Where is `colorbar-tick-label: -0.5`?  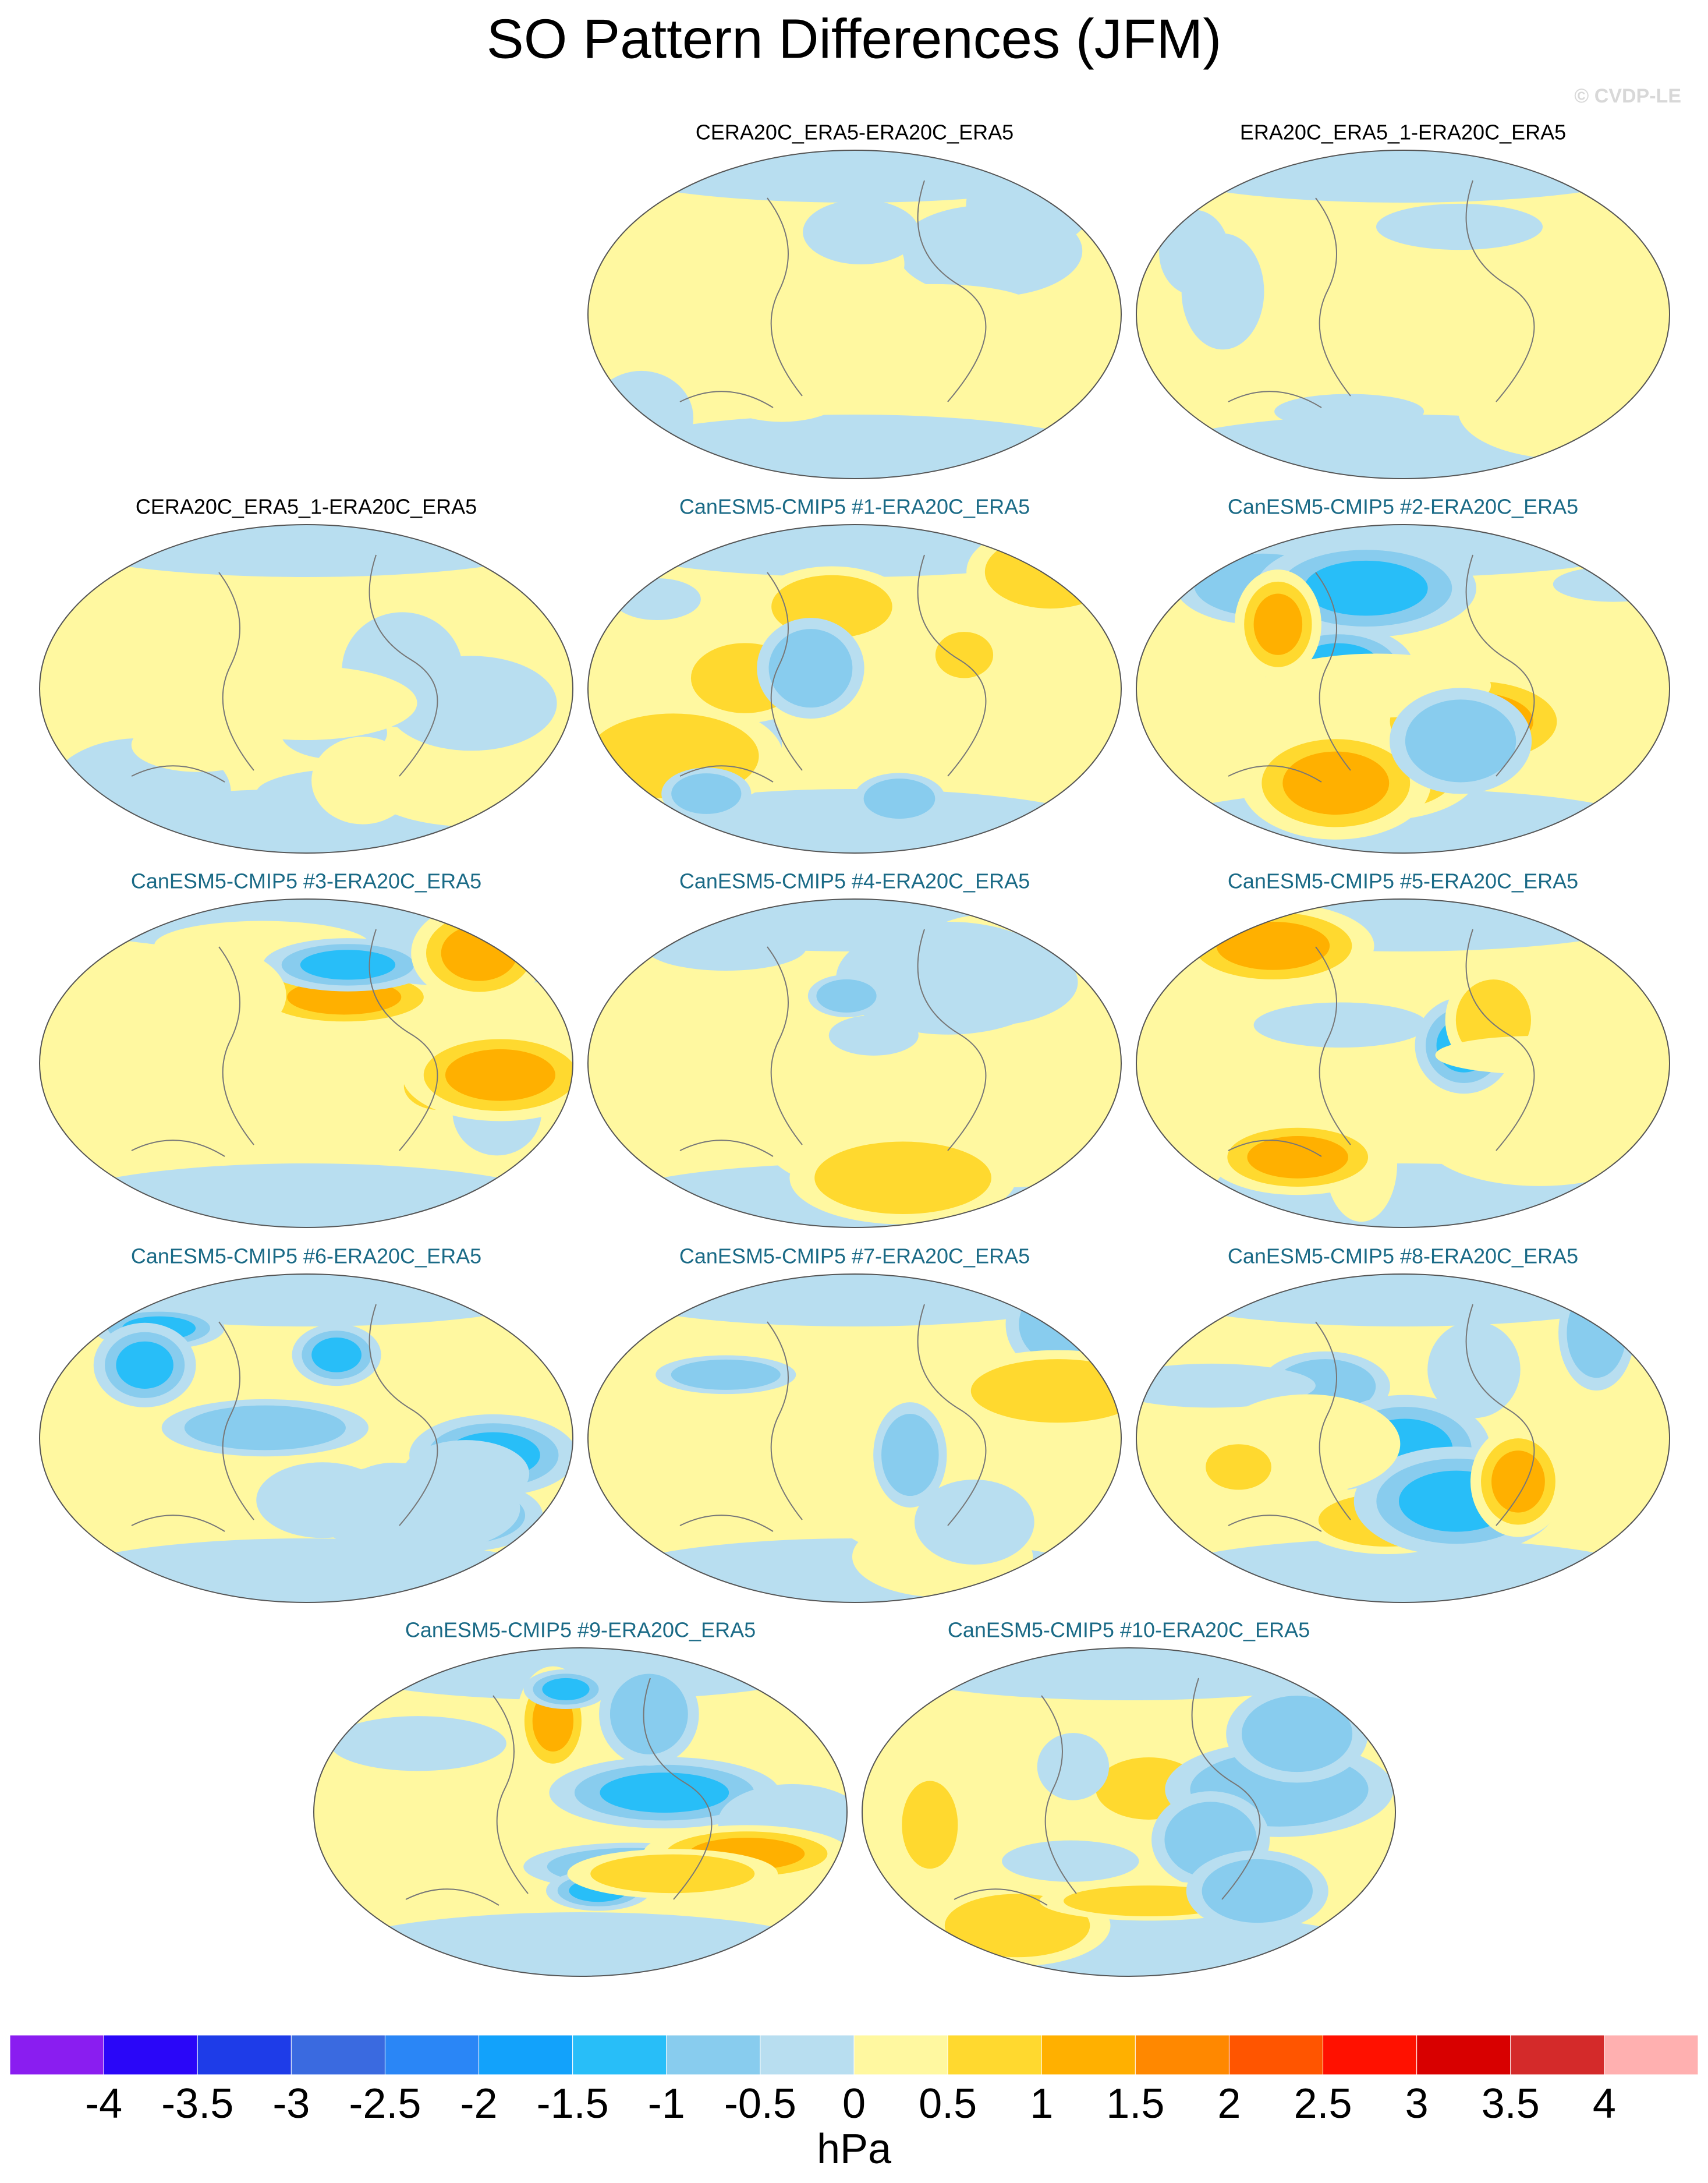
colorbar-tick-label: -0.5 is located at coordinates (760, 2104).